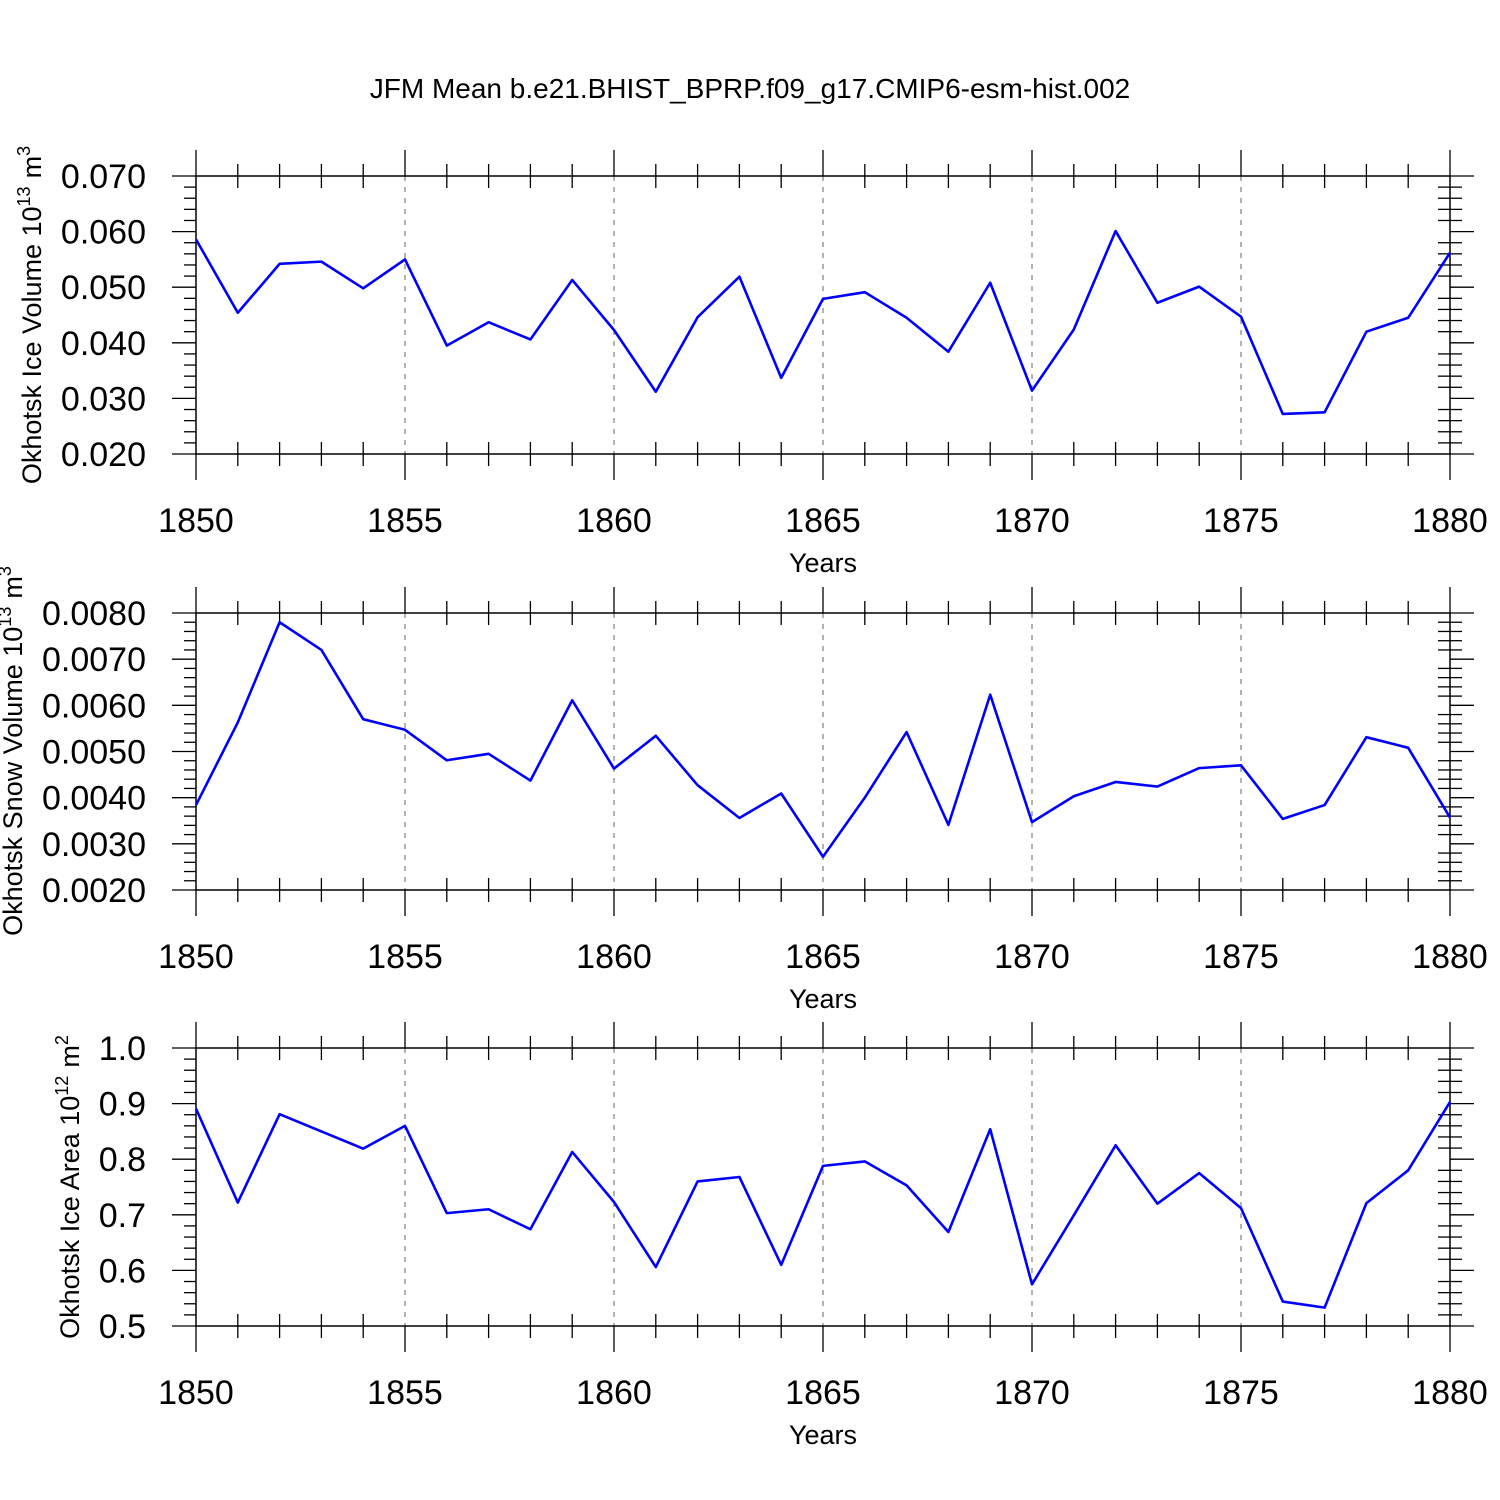 The image size is (1500, 1500). I want to click on series-line-snow-volume, so click(823, 739).